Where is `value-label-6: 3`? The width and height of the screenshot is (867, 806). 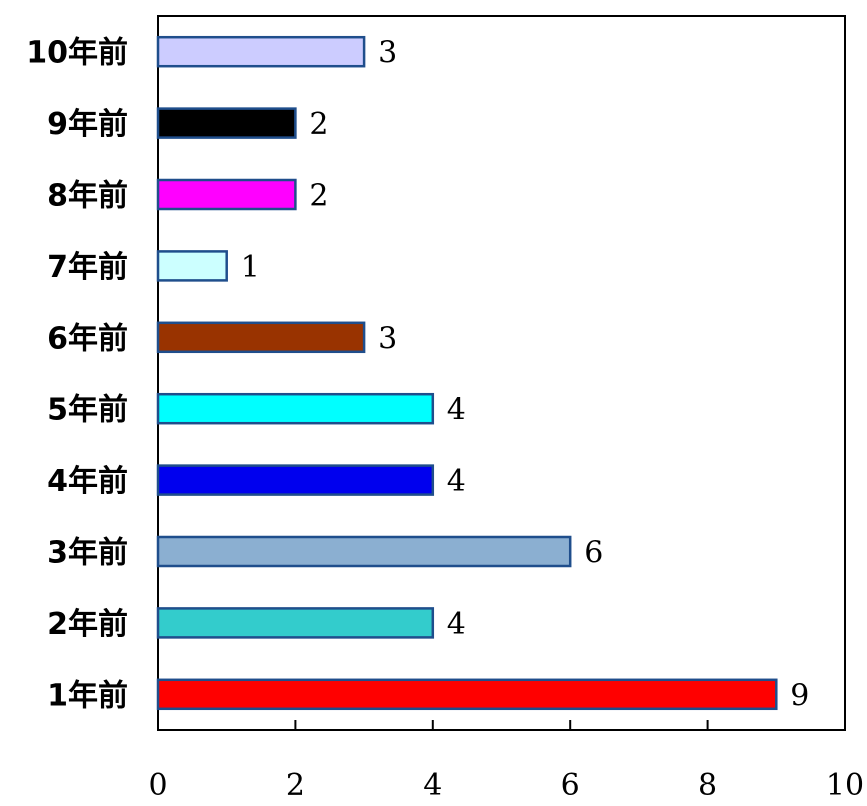 value-label-6: 3 is located at coordinates (387, 338).